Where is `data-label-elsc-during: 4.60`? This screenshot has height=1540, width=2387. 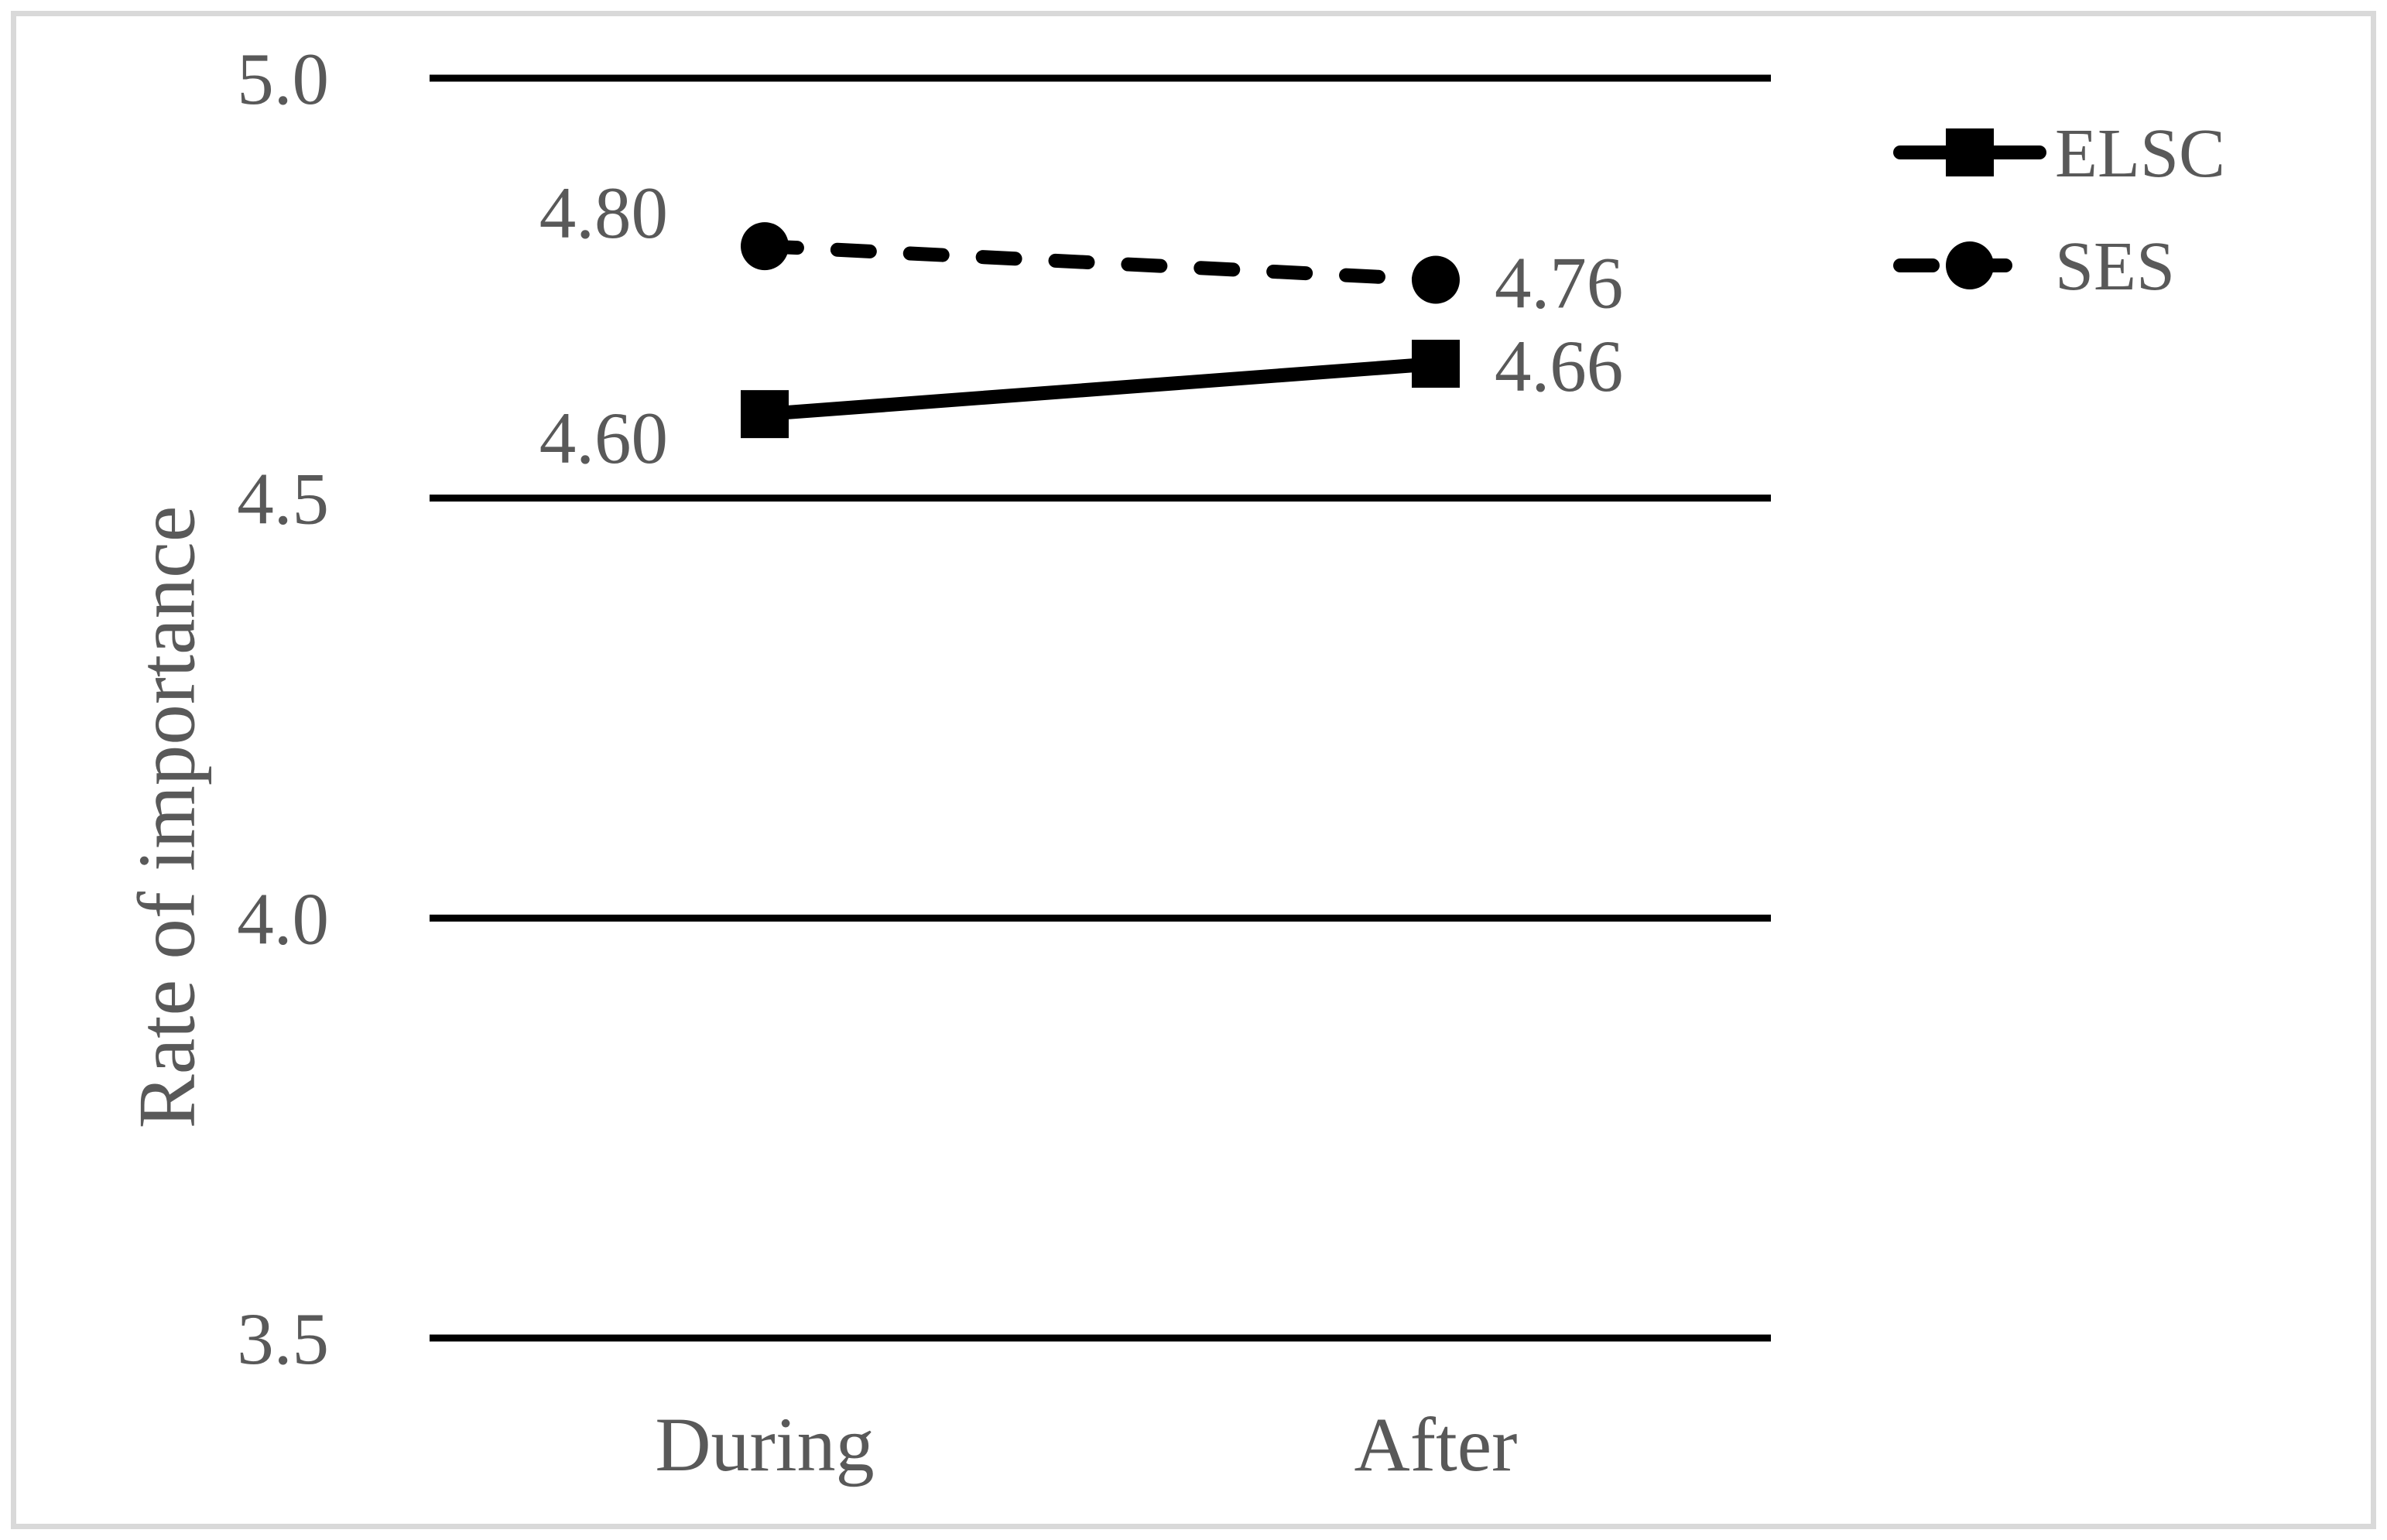 data-label-elsc-during: 4.60 is located at coordinates (604, 438).